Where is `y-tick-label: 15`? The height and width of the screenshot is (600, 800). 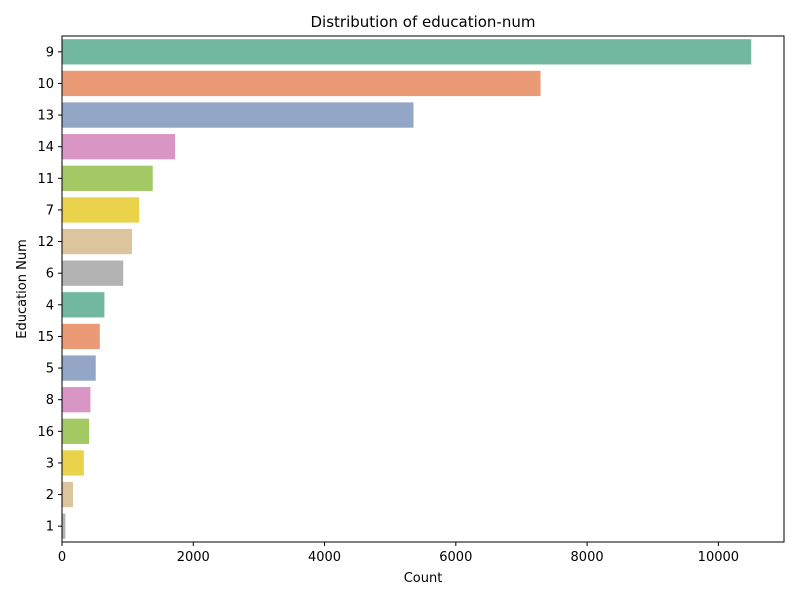 y-tick-label: 15 is located at coordinates (45, 337).